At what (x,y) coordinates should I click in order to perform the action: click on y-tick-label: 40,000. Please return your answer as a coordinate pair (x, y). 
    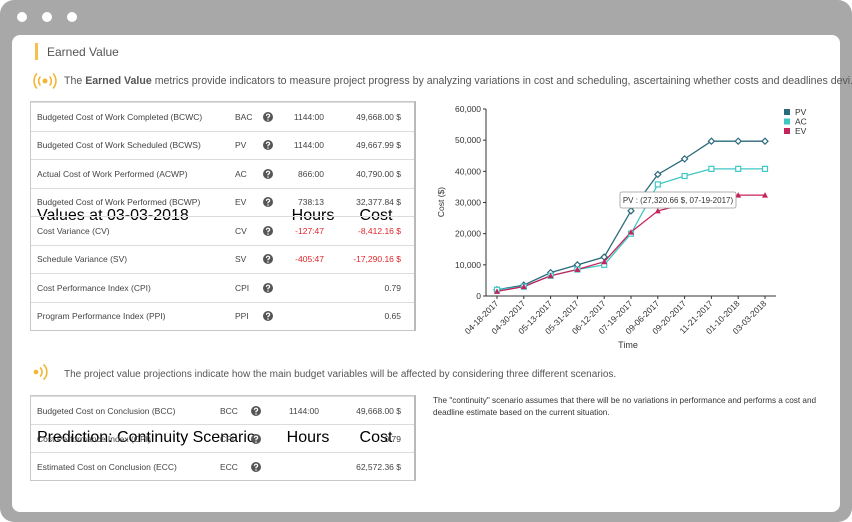
    Looking at the image, I should click on (468, 171).